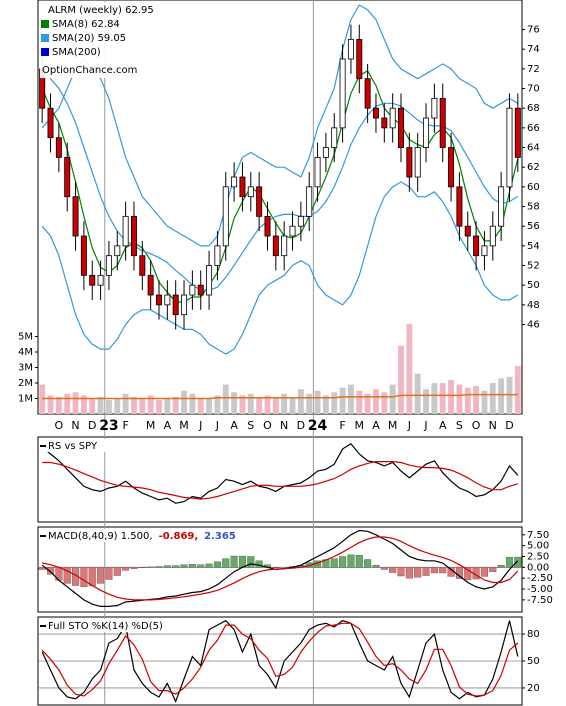 This screenshot has width=566, height=706. Describe the element at coordinates (105, 626) in the screenshot. I see `panel-title: Full STO %K(14) %D(5)` at that location.